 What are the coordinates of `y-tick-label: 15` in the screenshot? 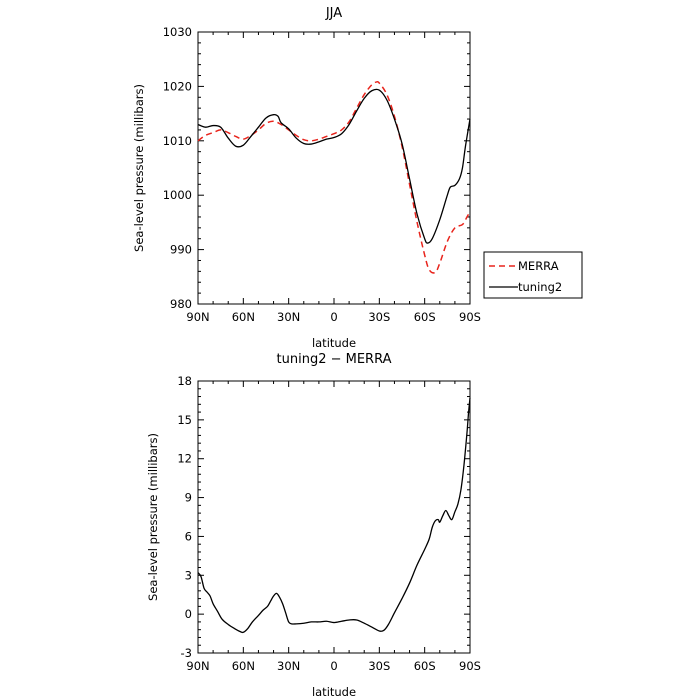 It's located at (184, 420).